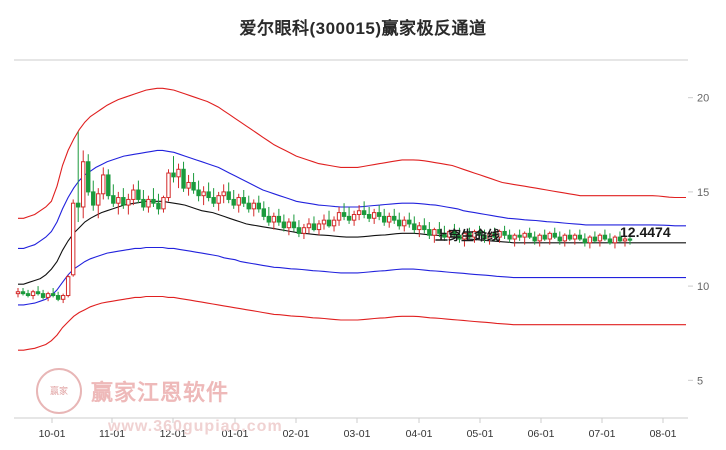 This screenshot has height=450, width=726. Describe the element at coordinates (541, 434) in the screenshot. I see `x-axis-tick-label: 06-01` at that location.